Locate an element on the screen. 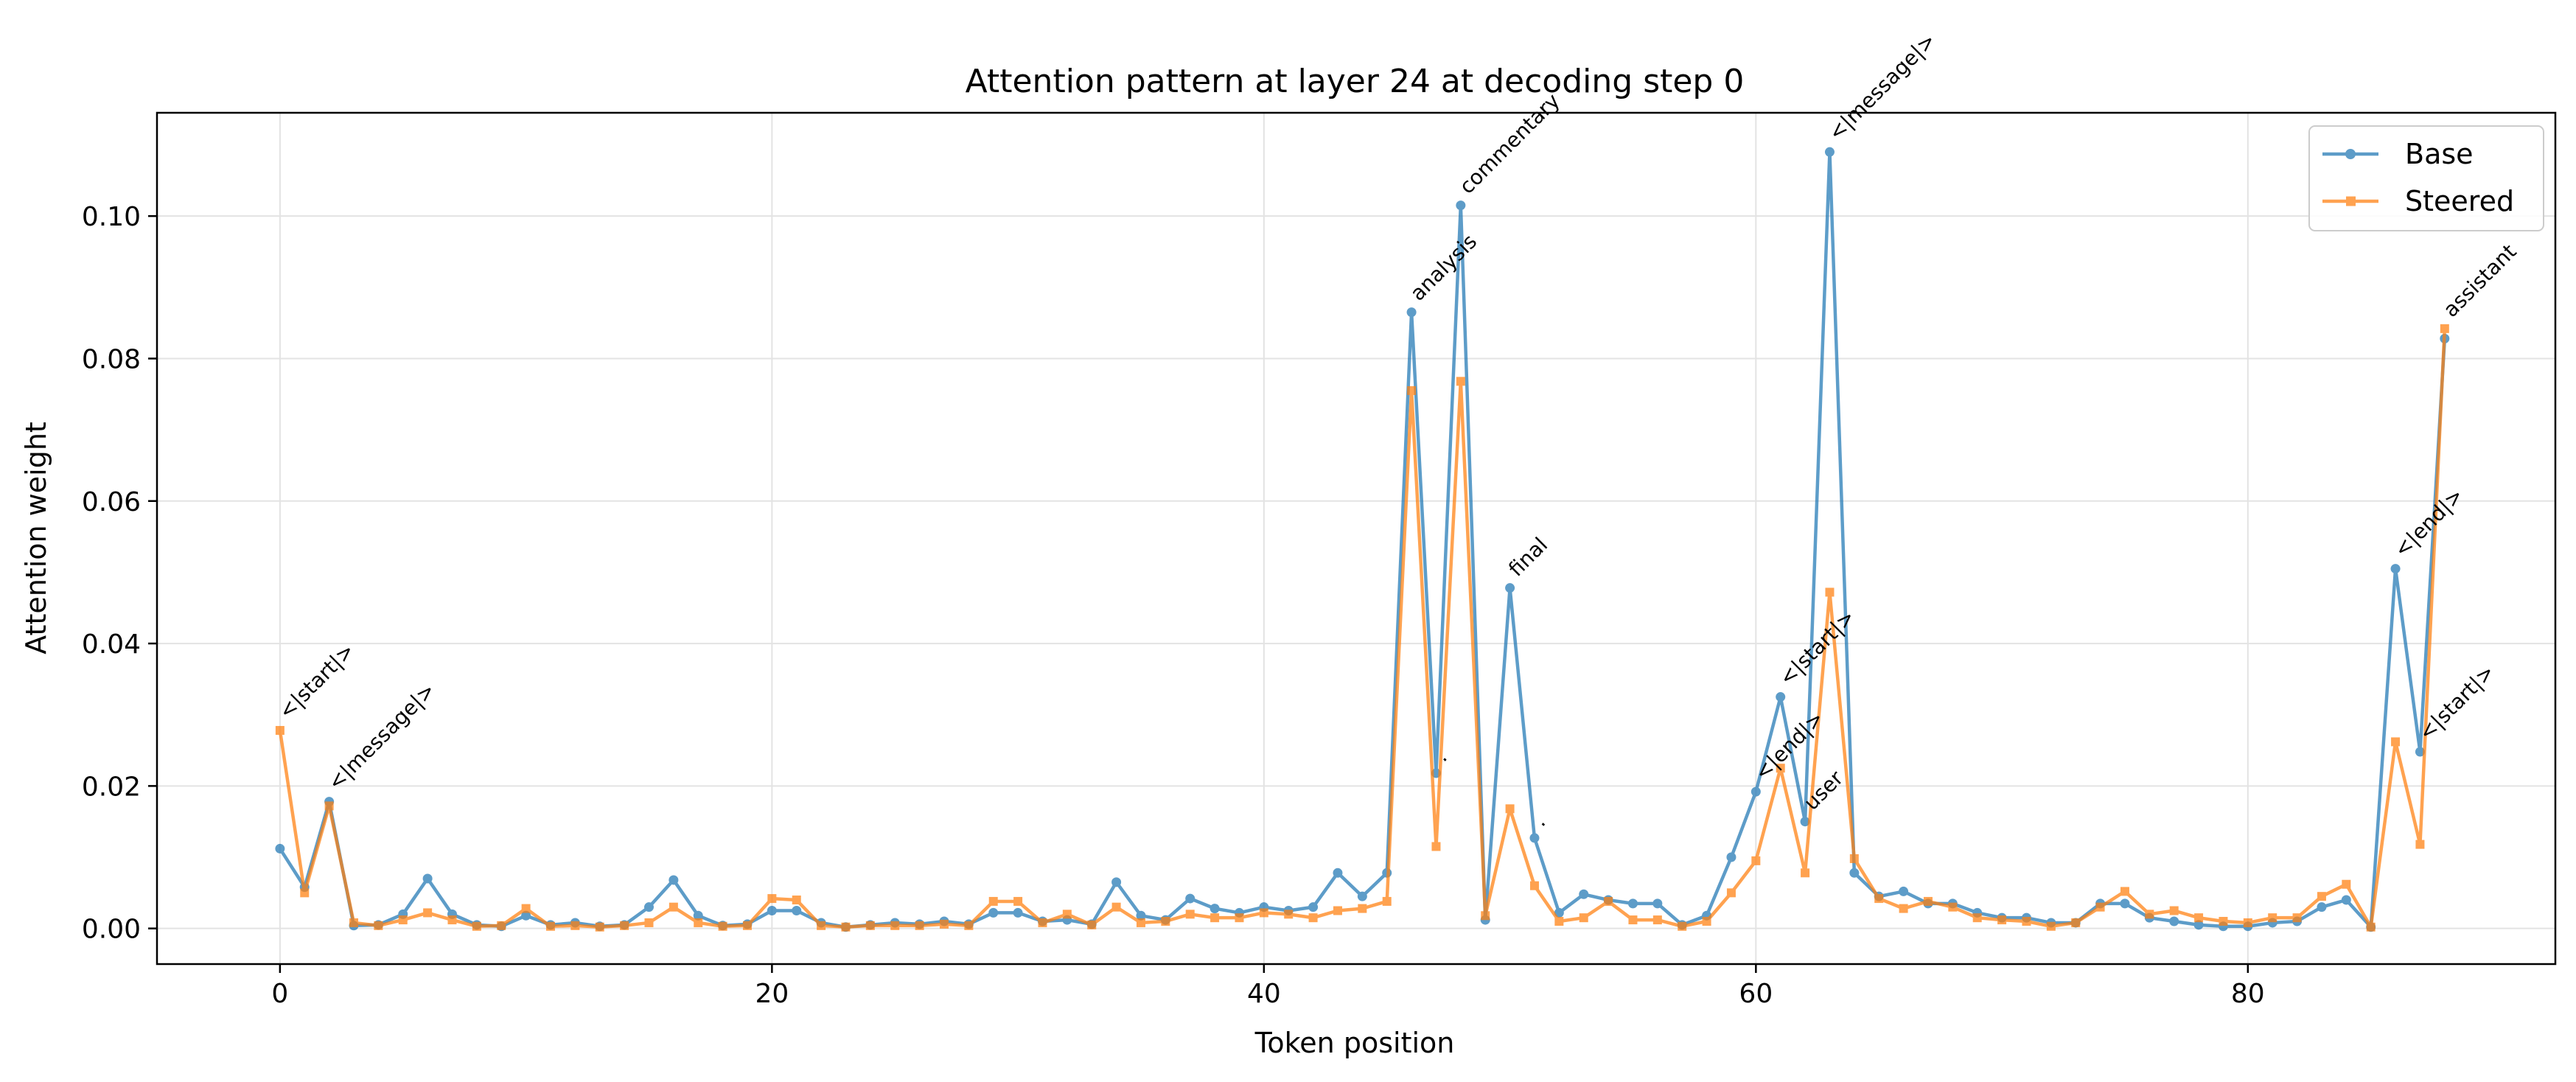 This screenshot has width=2576, height=1082. legend-box is located at coordinates (2426, 178).